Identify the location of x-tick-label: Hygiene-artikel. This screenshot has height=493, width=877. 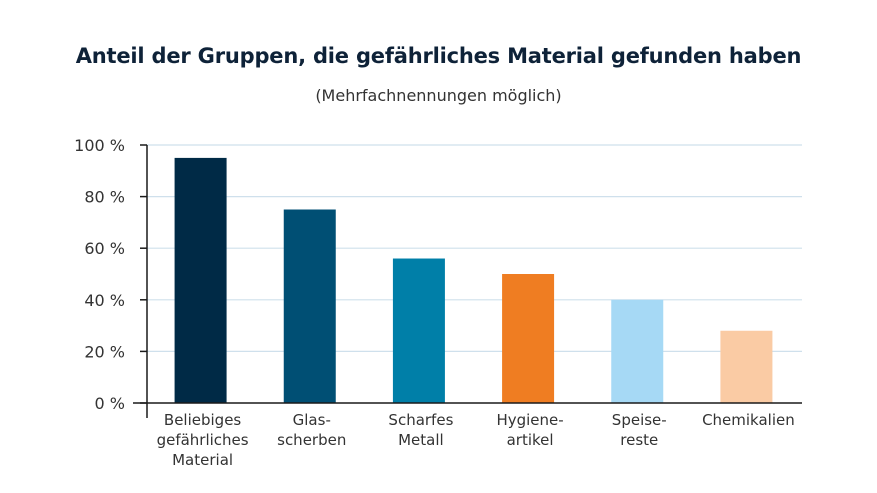
(529, 430).